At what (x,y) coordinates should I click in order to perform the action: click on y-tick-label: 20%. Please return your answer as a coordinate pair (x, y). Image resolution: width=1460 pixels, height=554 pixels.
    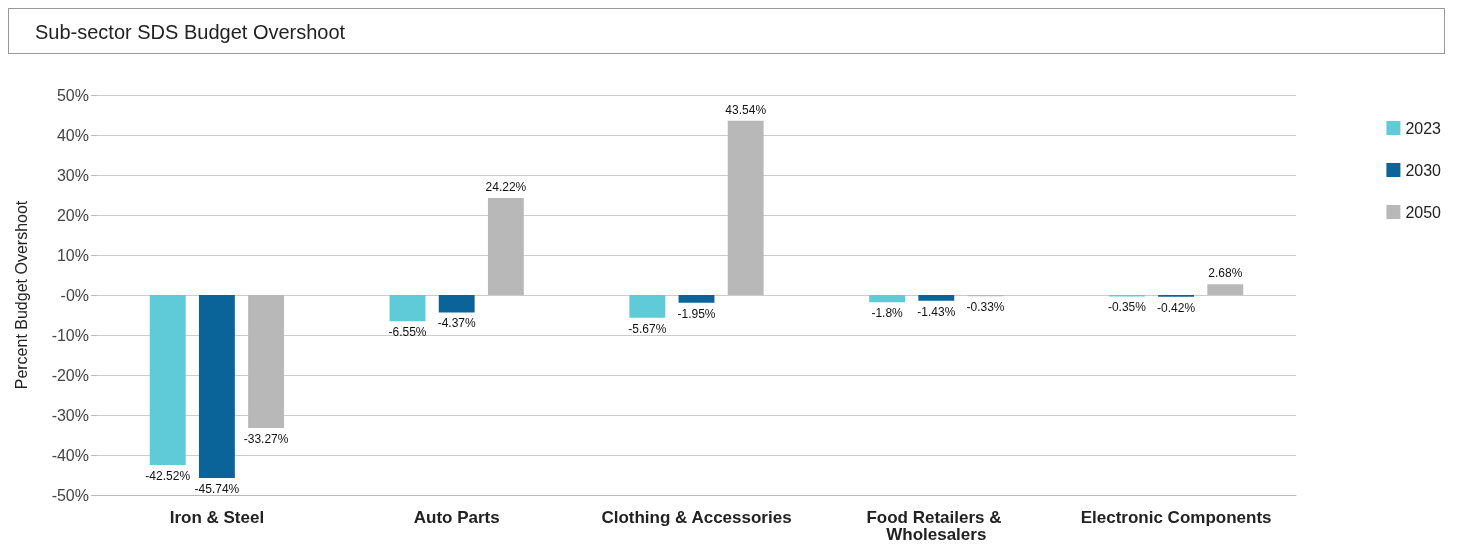
    Looking at the image, I should click on (72, 215).